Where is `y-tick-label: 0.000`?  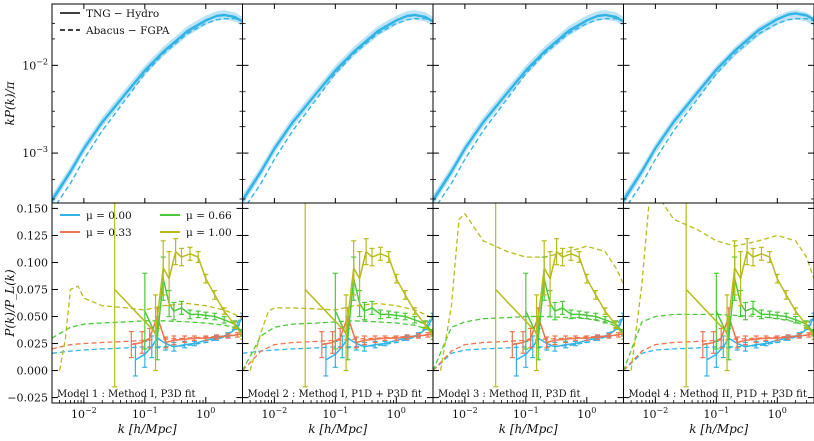
y-tick-label: 0.000 is located at coordinates (33, 371).